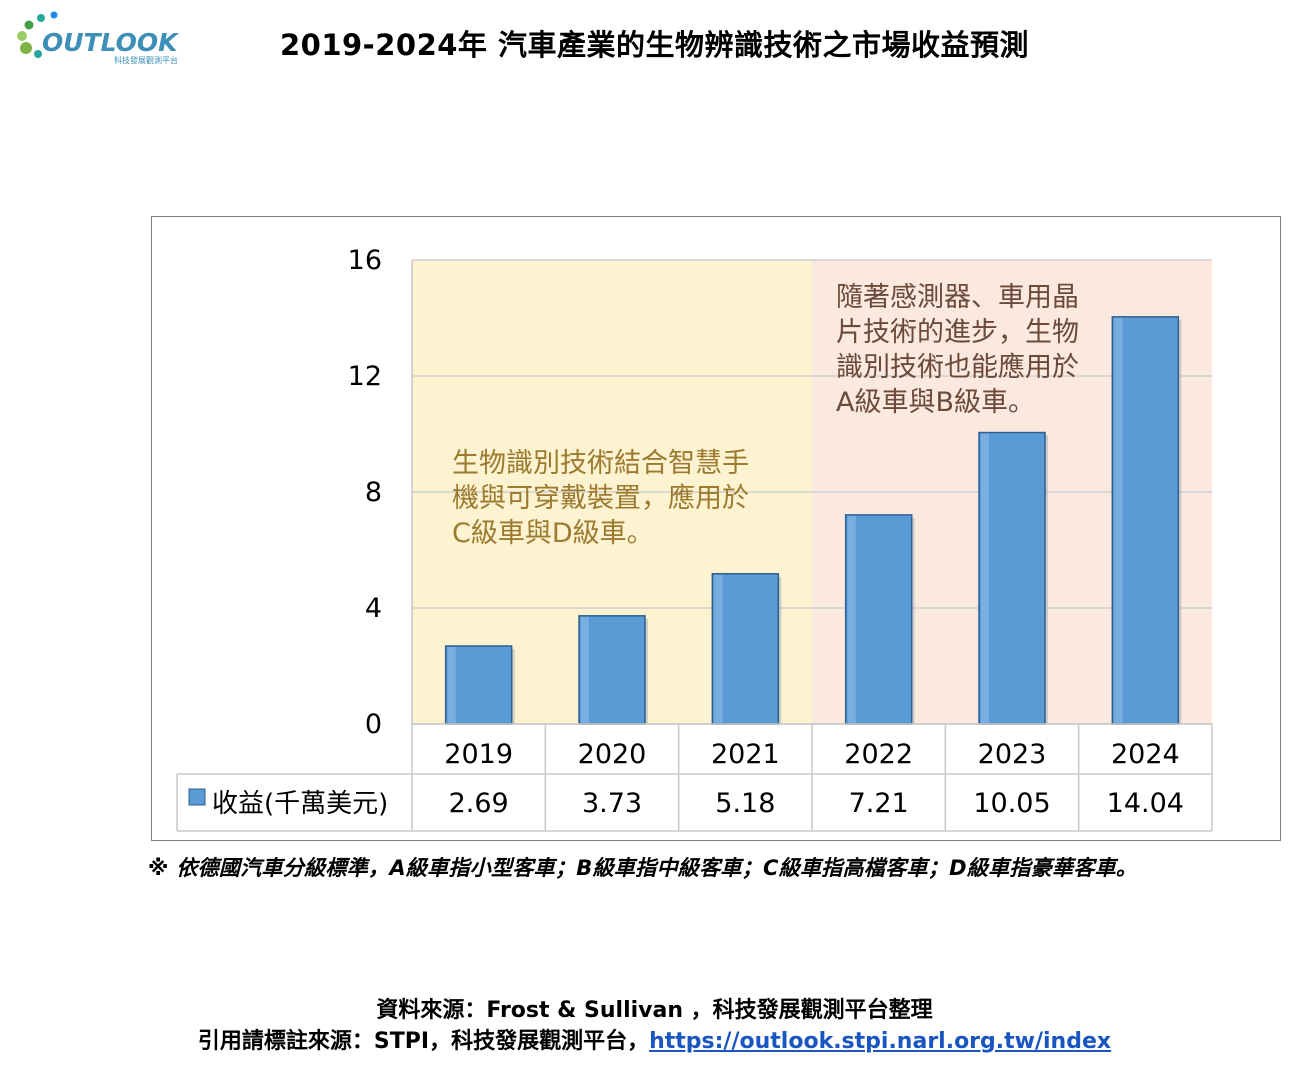  Describe the element at coordinates (1012, 754) in the screenshot. I see `x-category-label: 2023` at that location.